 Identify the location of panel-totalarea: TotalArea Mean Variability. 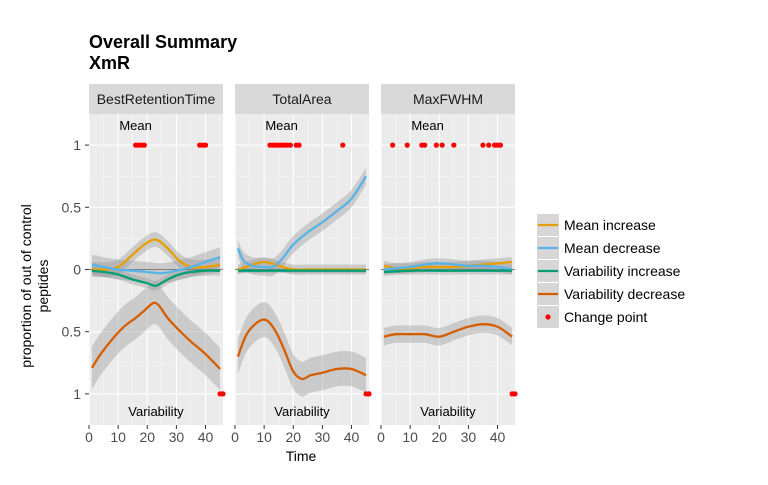
(303, 254).